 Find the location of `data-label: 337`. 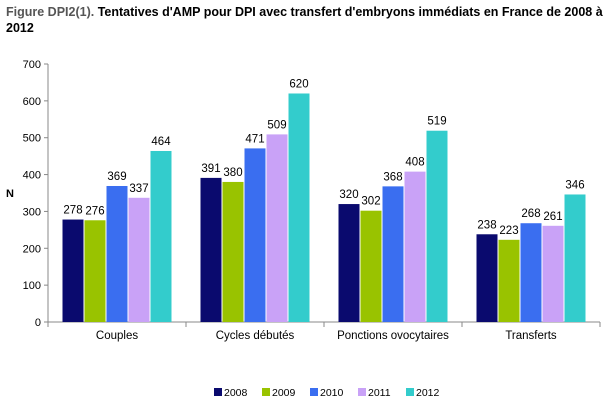

data-label: 337 is located at coordinates (138, 189).